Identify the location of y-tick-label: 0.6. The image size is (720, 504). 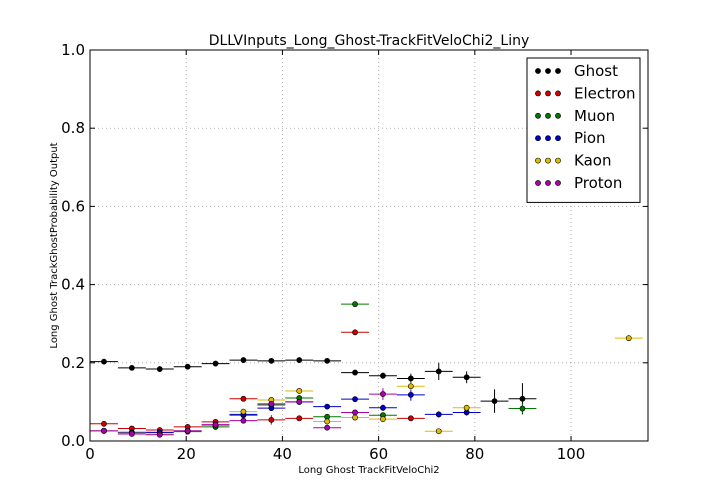
(73, 206).